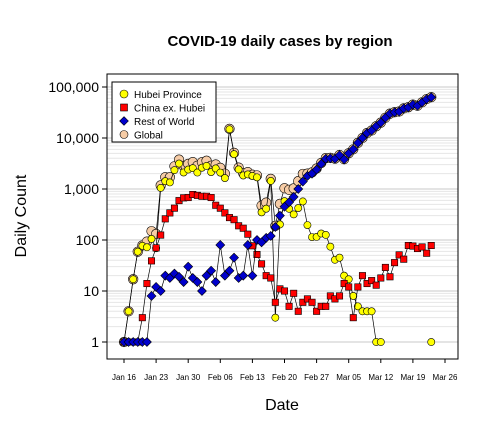  I want to click on legend-item: Global, so click(141, 136).